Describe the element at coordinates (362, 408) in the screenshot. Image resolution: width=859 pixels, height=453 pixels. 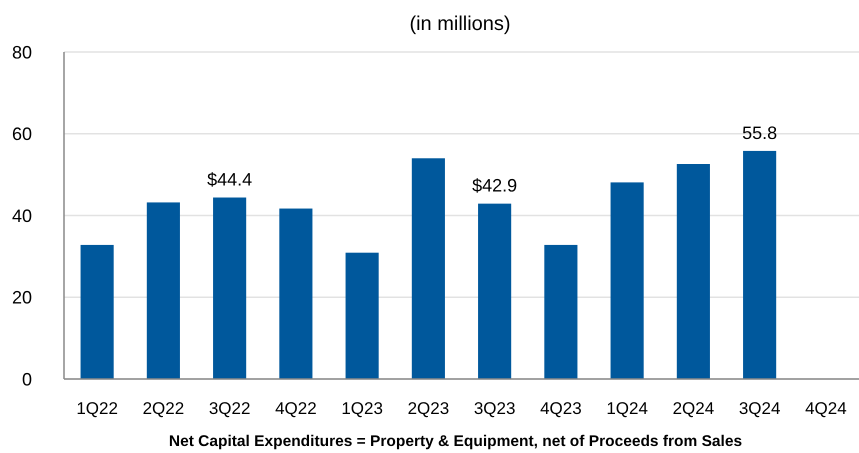
I see `x-tick-label: 1Q23` at that location.